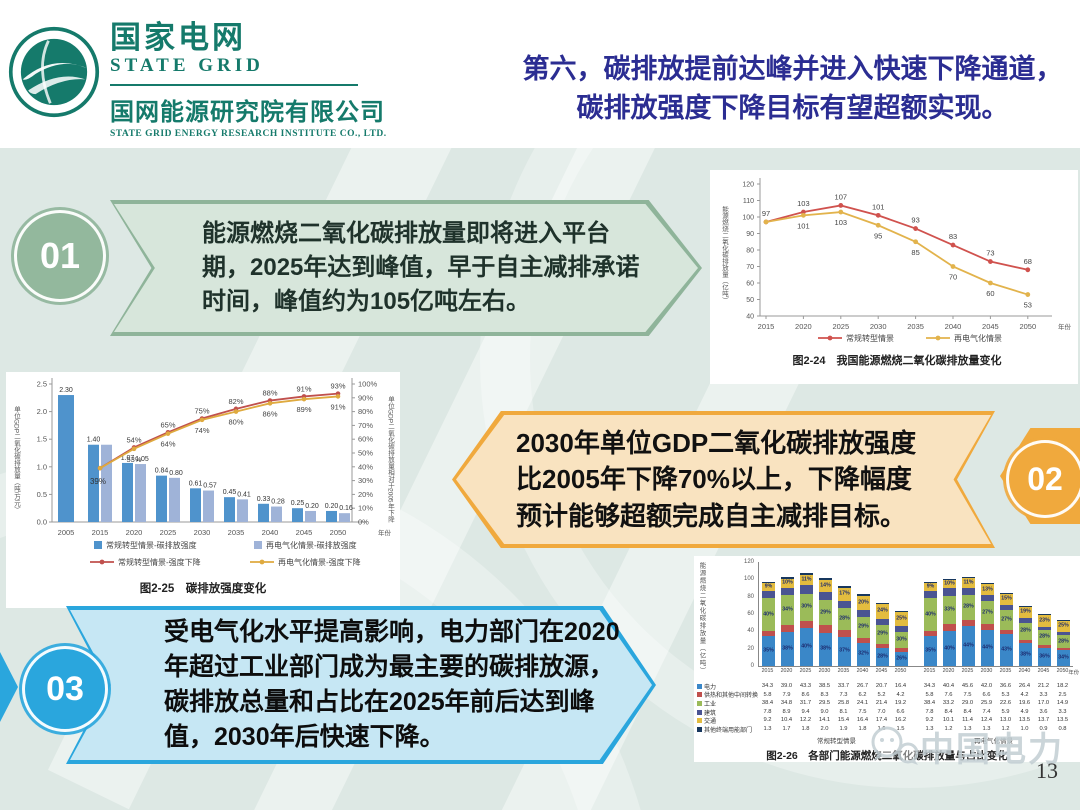  Describe the element at coordinates (235, 401) in the screenshot. I see `svg-text: 82%` at that location.